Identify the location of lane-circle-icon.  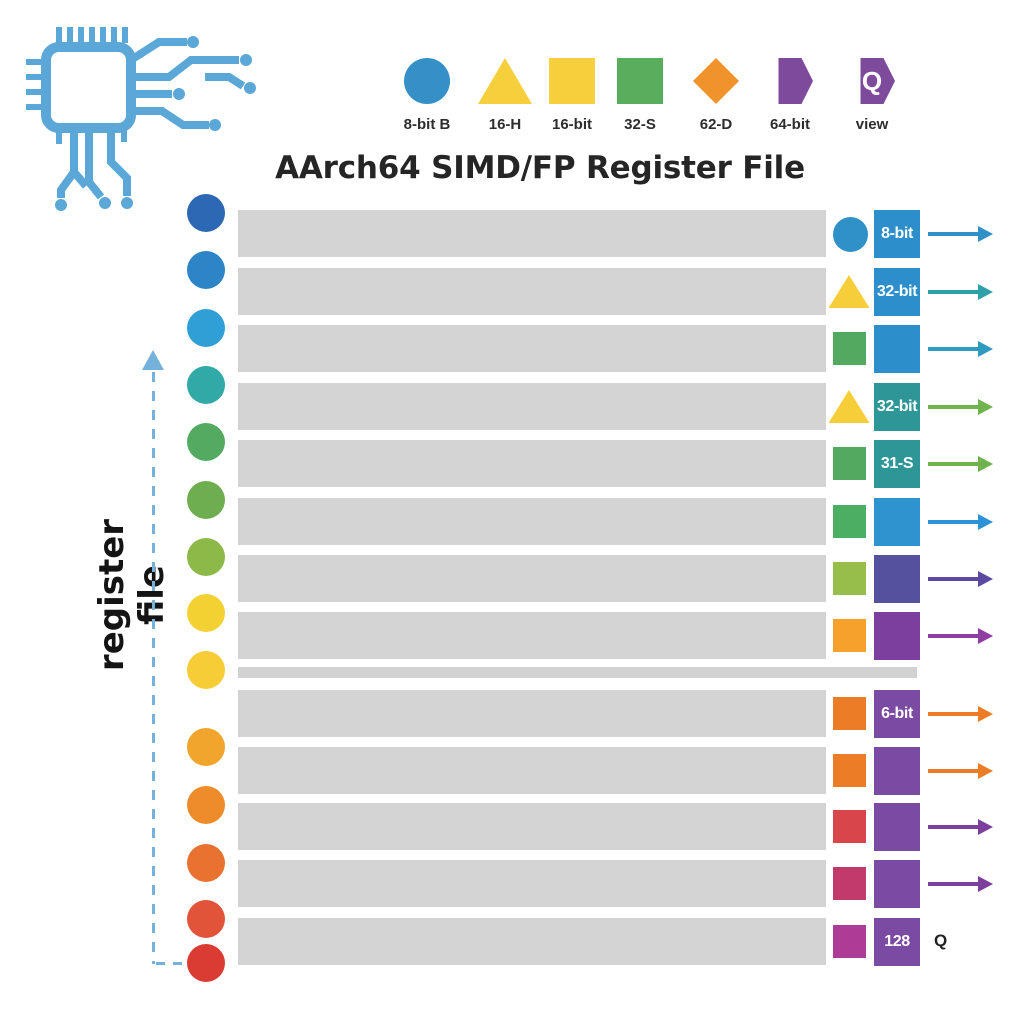
(850, 234).